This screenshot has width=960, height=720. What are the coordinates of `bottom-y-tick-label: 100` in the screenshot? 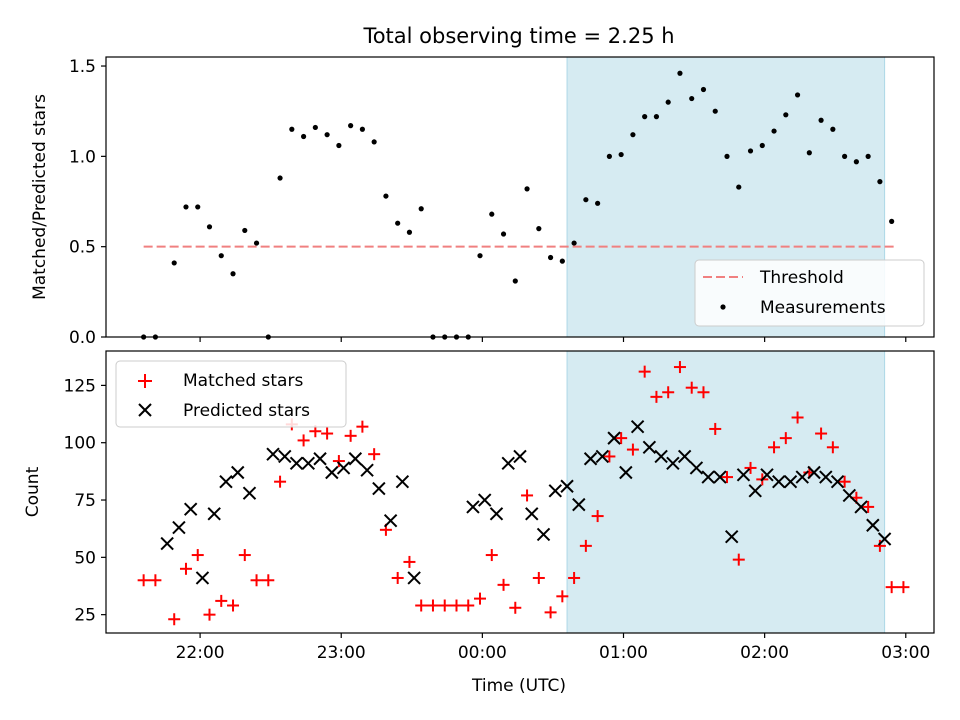 It's located at (80, 444).